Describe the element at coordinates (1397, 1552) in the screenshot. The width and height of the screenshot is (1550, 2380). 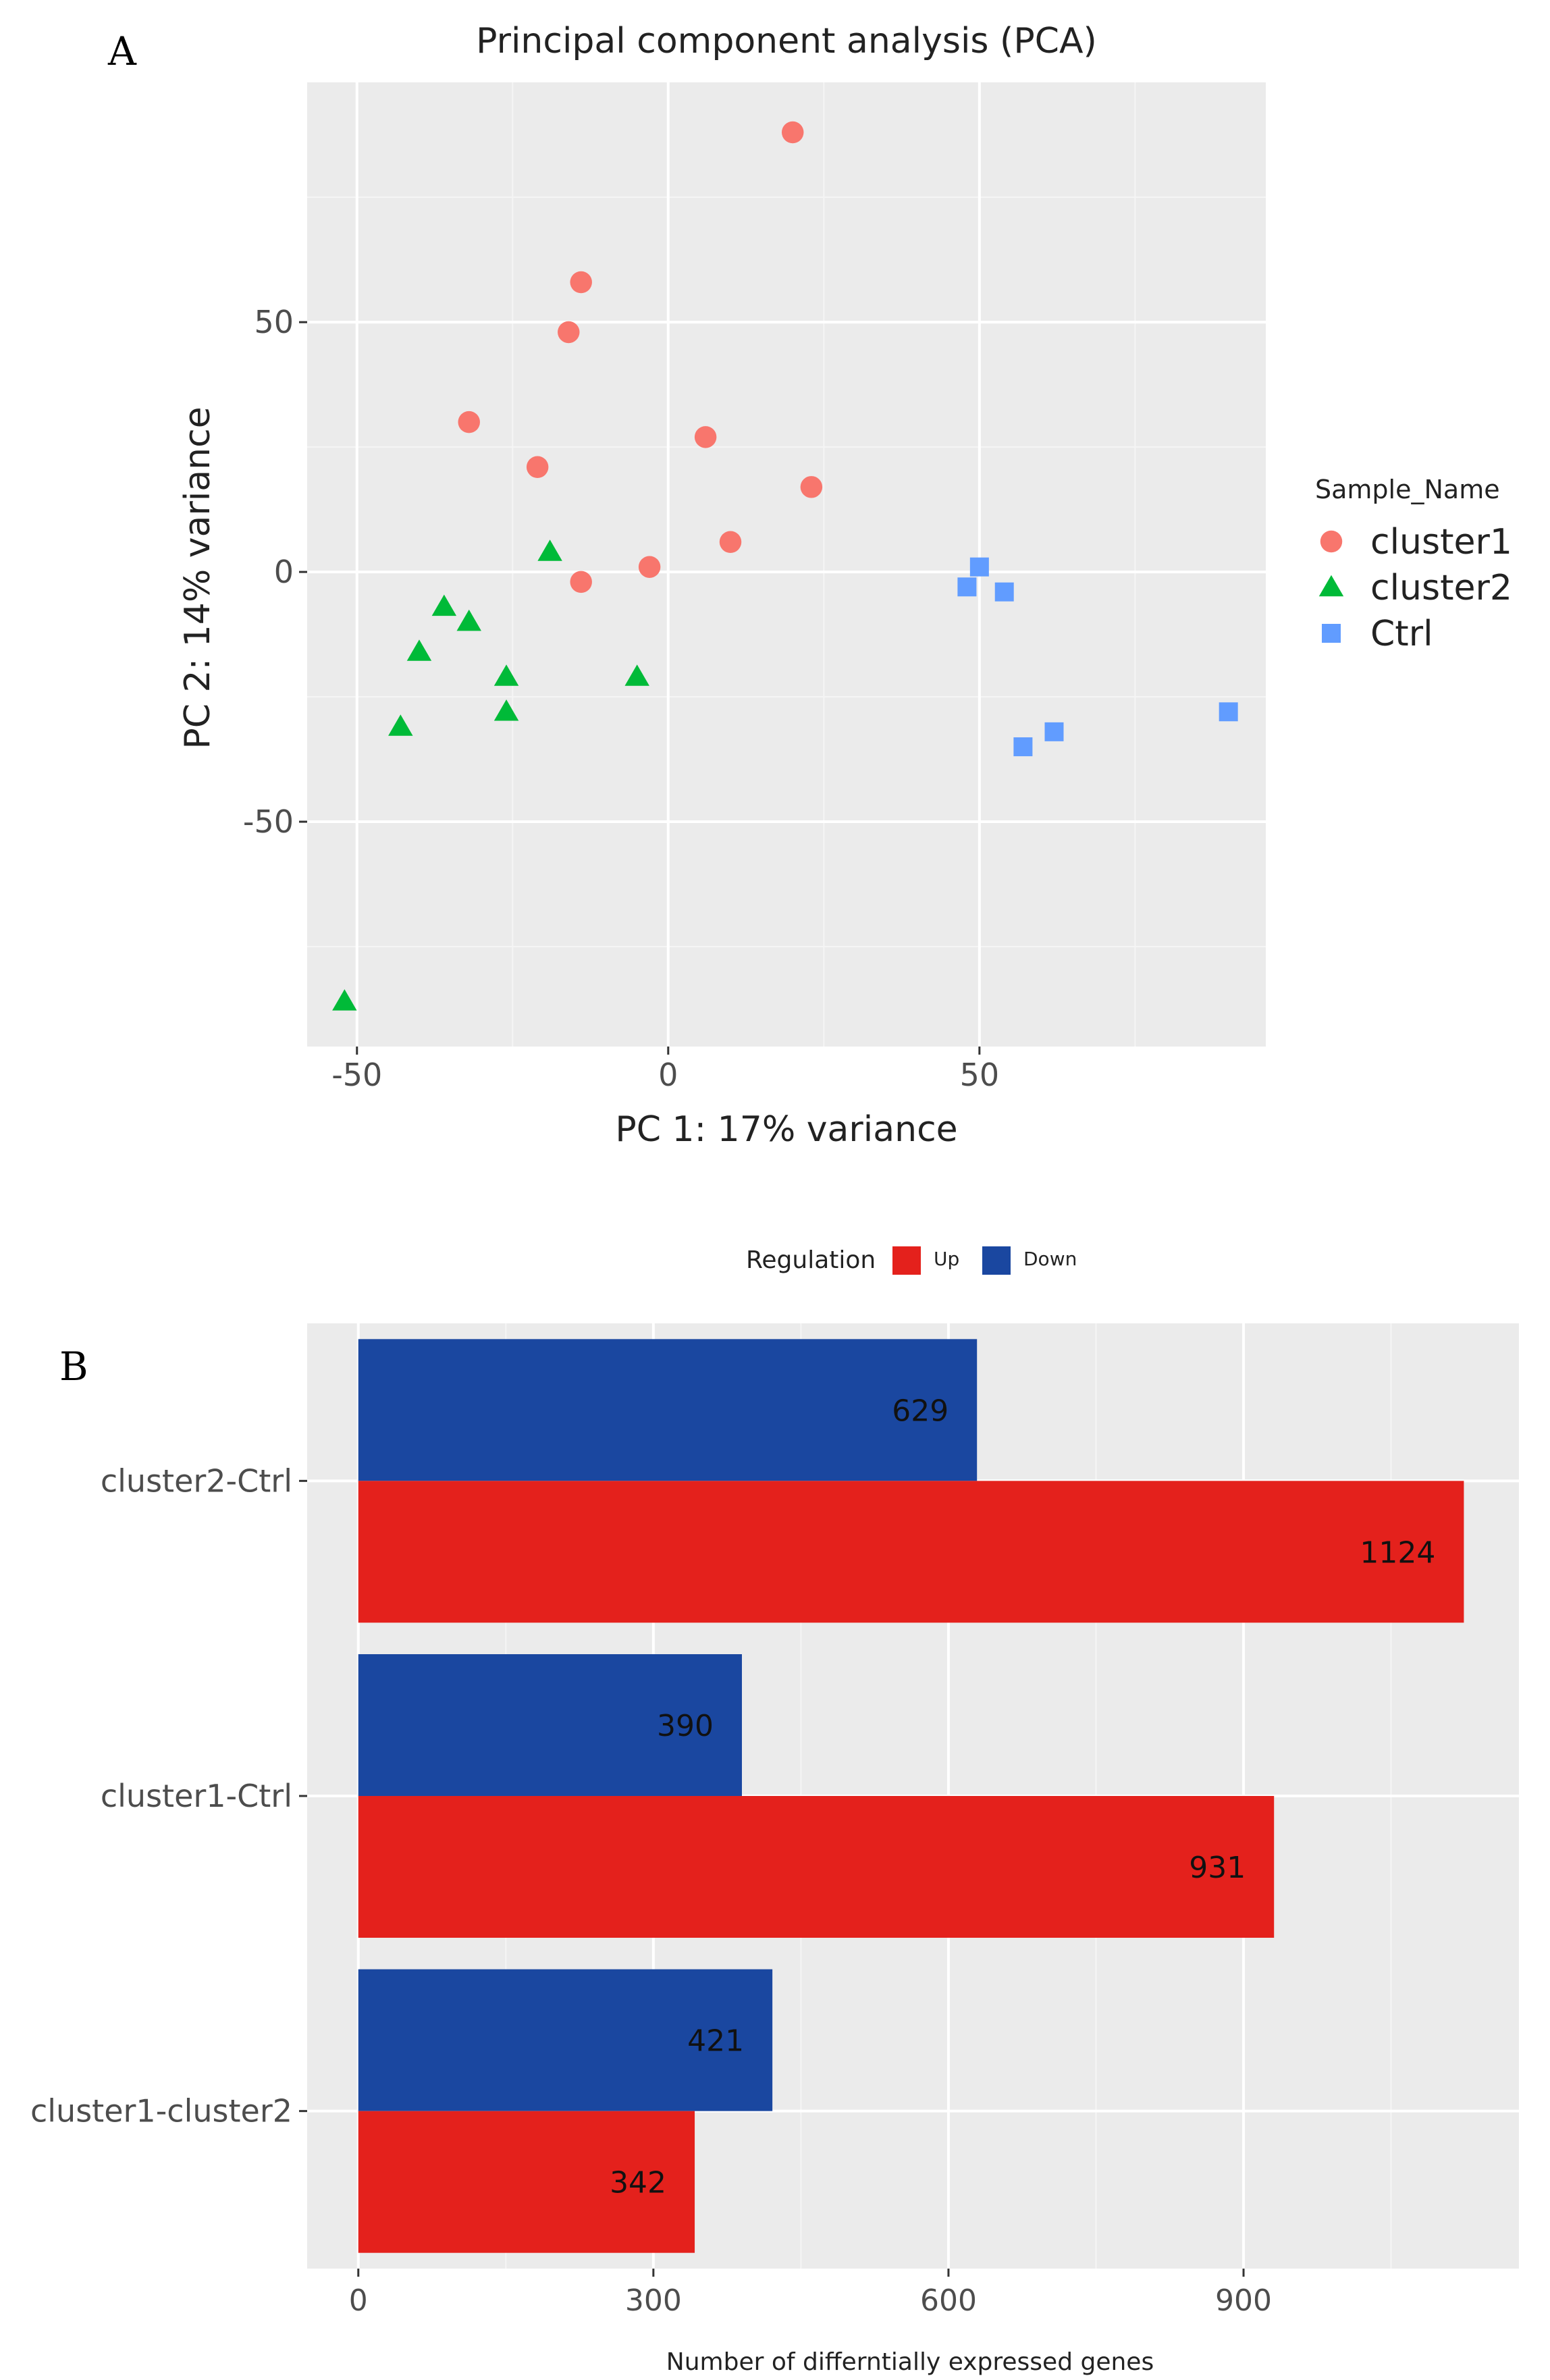
I see `bar-value-label: 1124` at that location.